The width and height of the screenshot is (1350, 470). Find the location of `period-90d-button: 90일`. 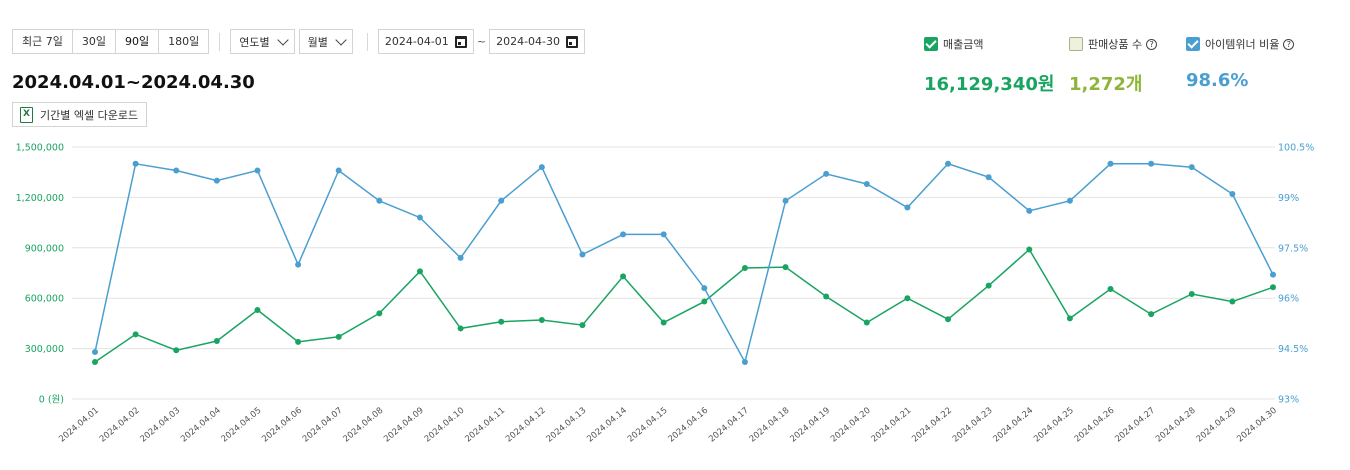

period-90d-button: 90일 is located at coordinates (137, 41).